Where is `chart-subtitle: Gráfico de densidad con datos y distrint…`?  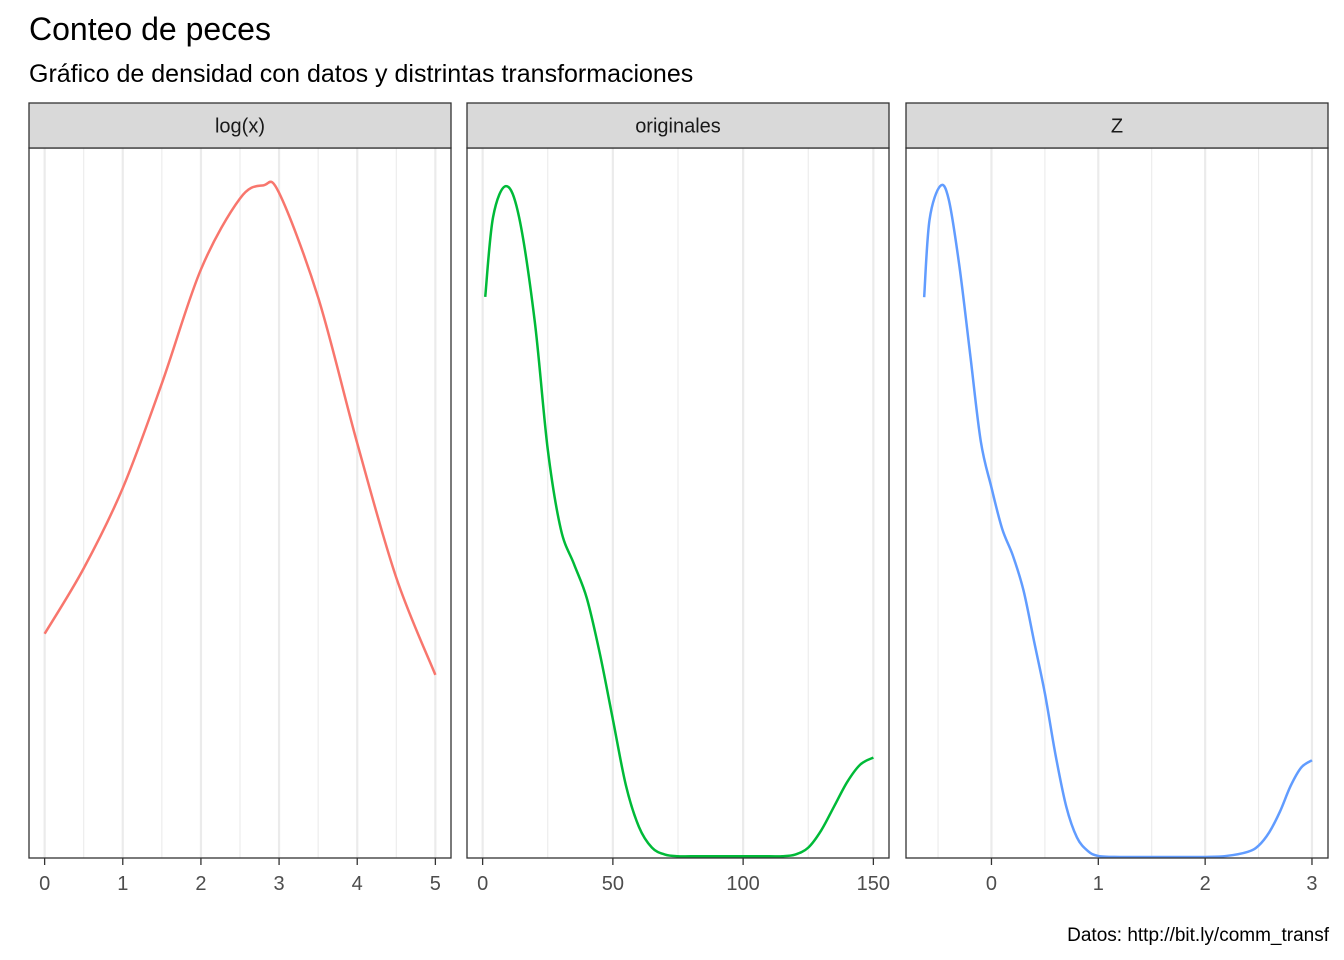
chart-subtitle: Gráfico de densidad con datos y distrint… is located at coordinates (361, 74).